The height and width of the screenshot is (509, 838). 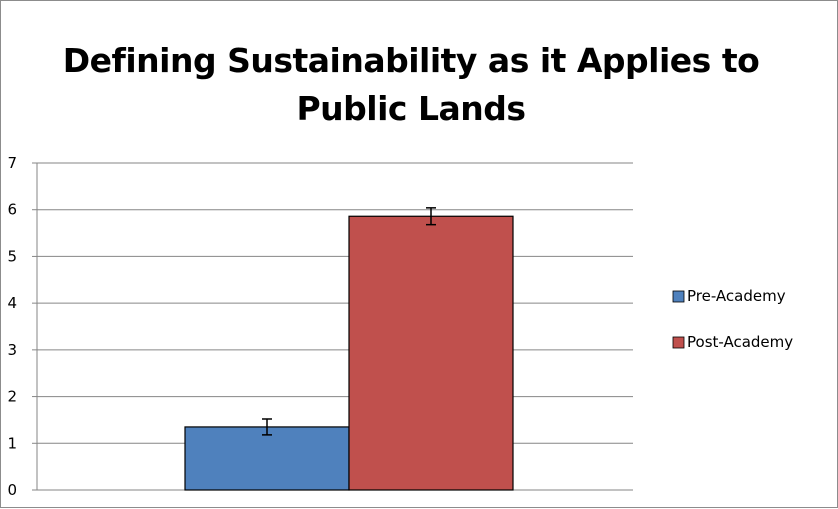 What do you see at coordinates (12, 443) in the screenshot?
I see `y-tick-label: 1` at bounding box center [12, 443].